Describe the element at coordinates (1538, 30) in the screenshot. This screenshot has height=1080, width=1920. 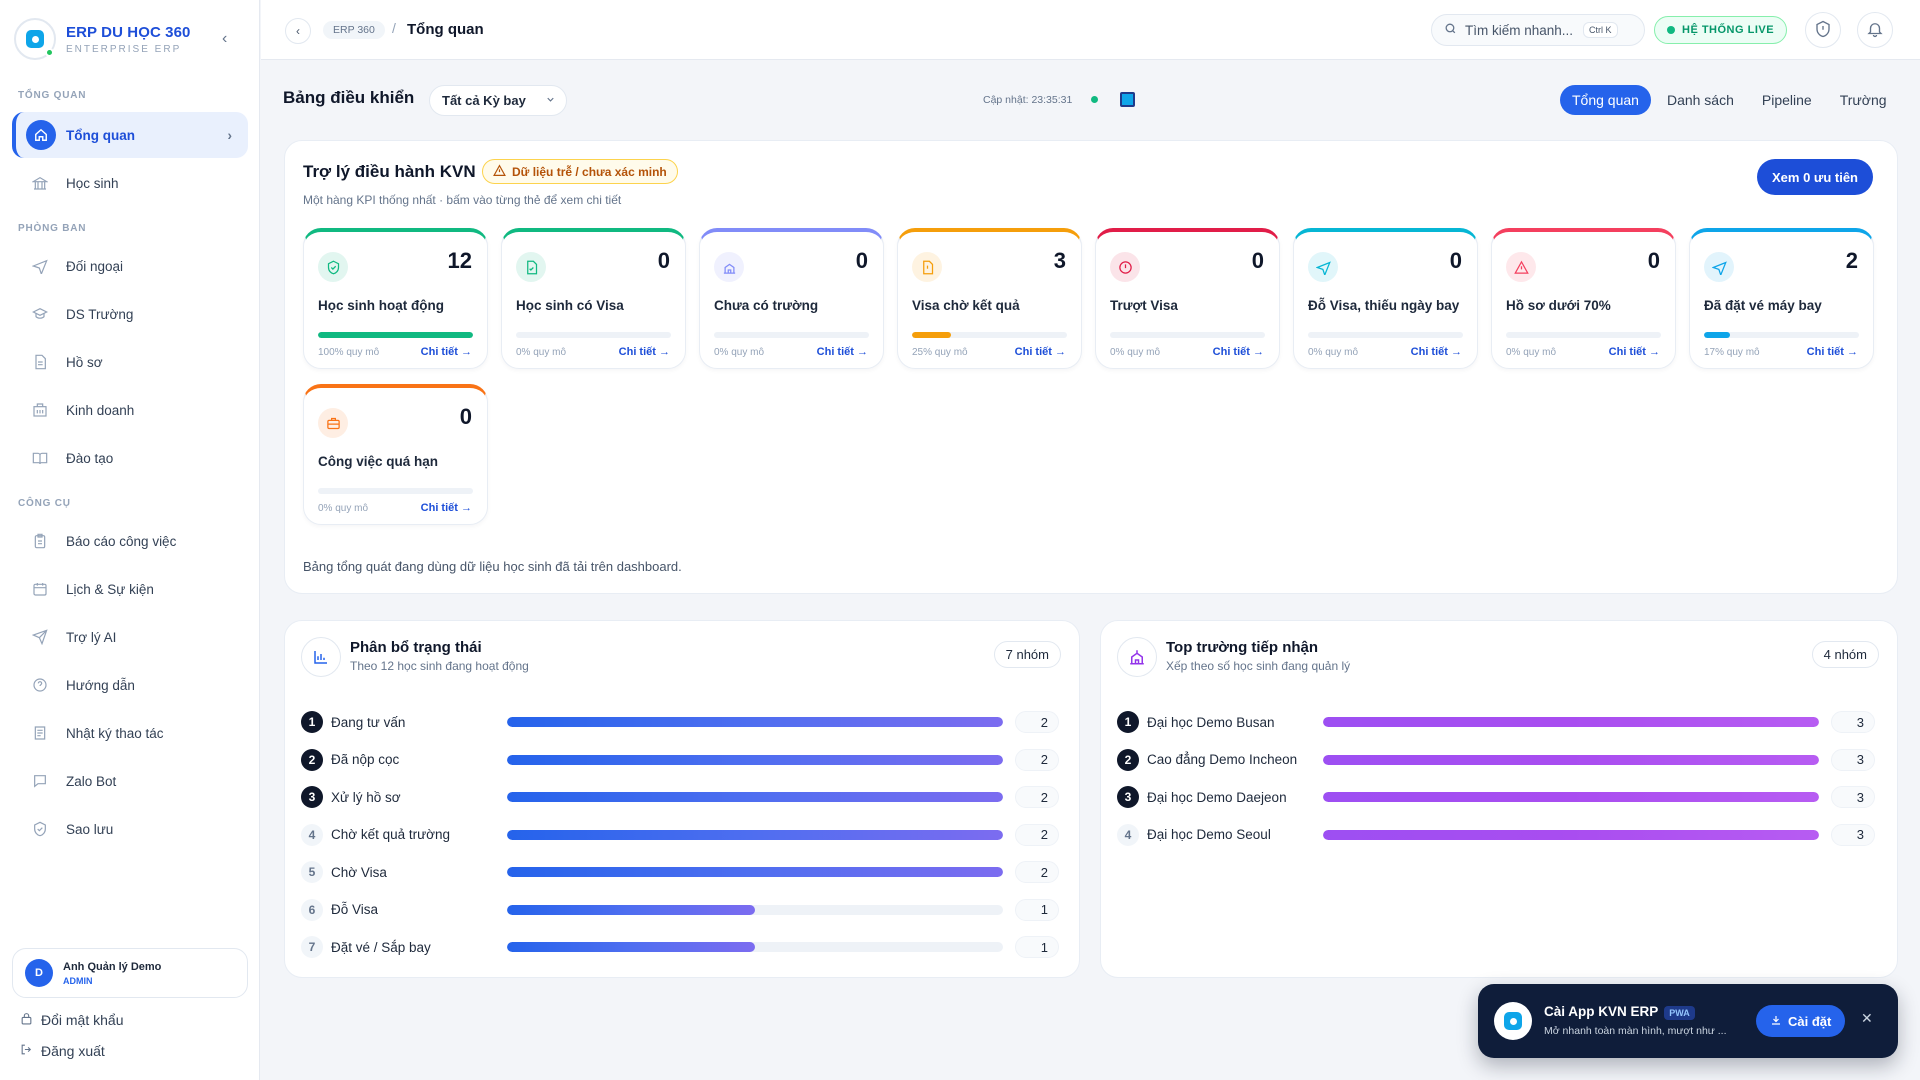
I see `search-input: Tìm kiếm nhanh... Ctrl K` at that location.